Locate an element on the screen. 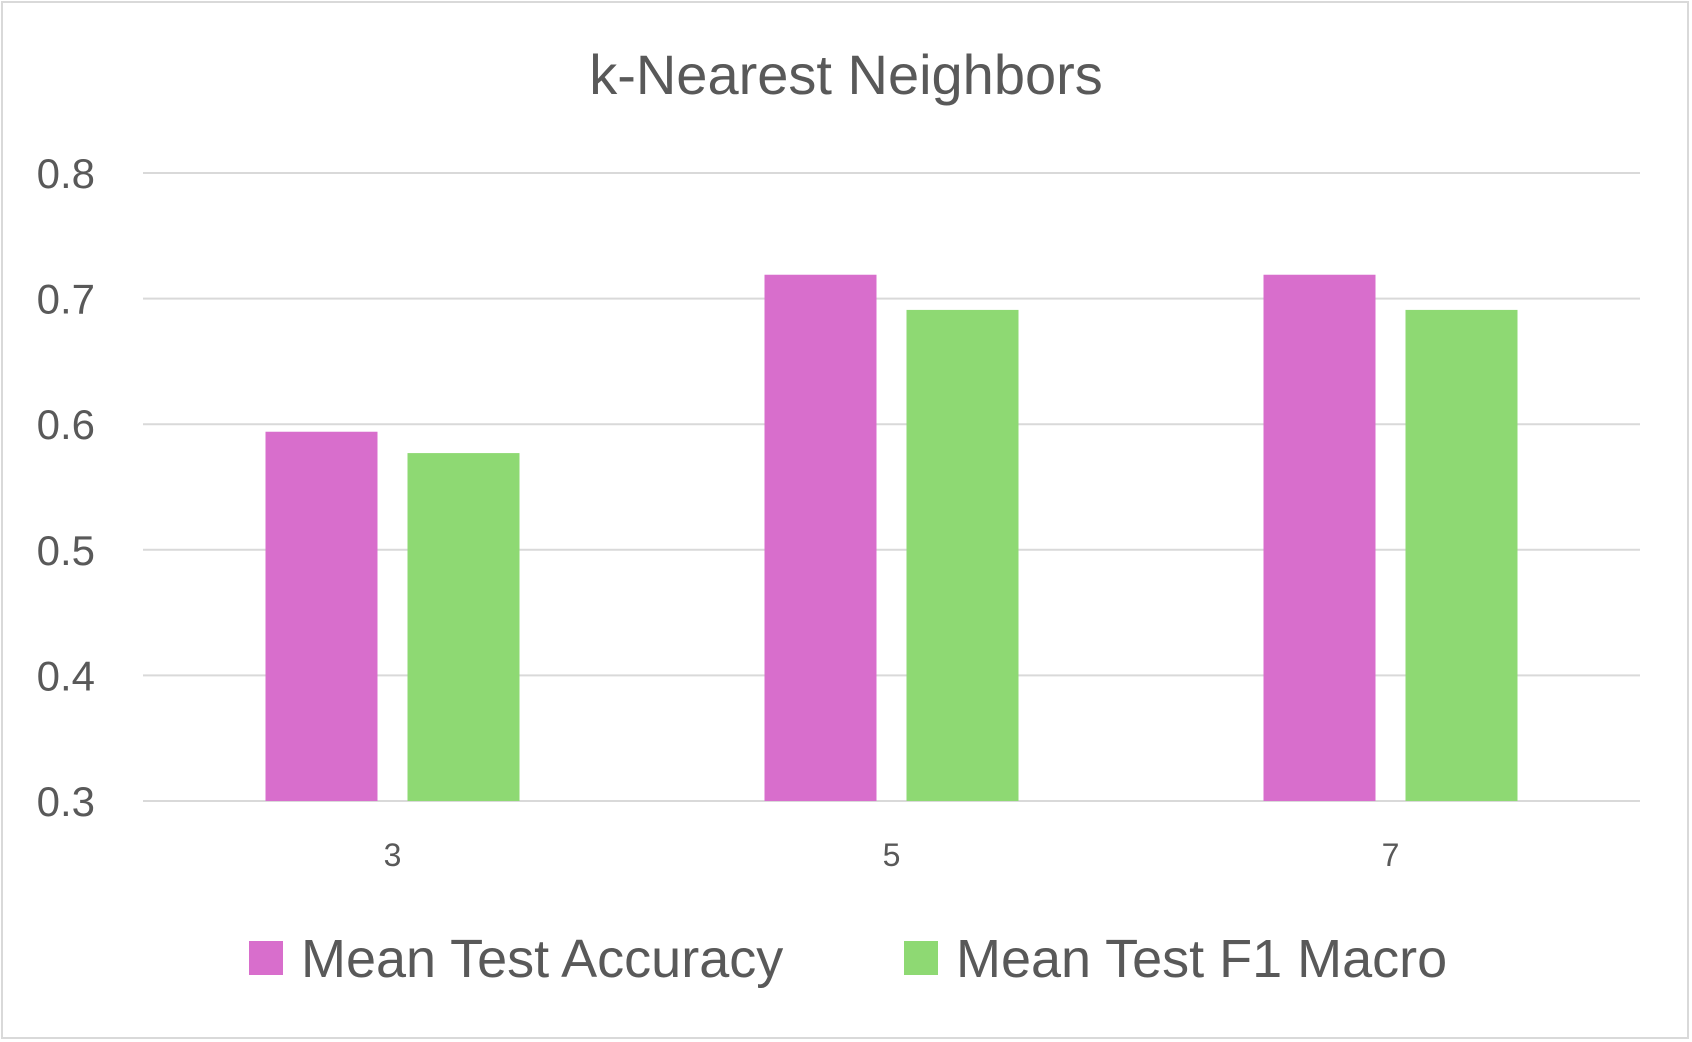 The height and width of the screenshot is (1042, 1692). y-axis-ticks: 0.3 0.4 0.5 0.6 0.7 0.8 is located at coordinates (66, 487).